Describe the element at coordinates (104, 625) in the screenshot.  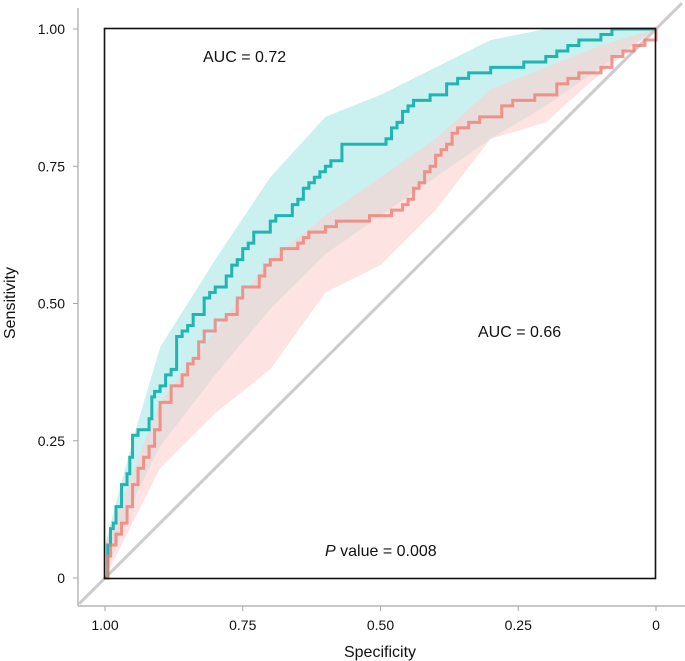
I see `x-tick-label: 1.00` at that location.